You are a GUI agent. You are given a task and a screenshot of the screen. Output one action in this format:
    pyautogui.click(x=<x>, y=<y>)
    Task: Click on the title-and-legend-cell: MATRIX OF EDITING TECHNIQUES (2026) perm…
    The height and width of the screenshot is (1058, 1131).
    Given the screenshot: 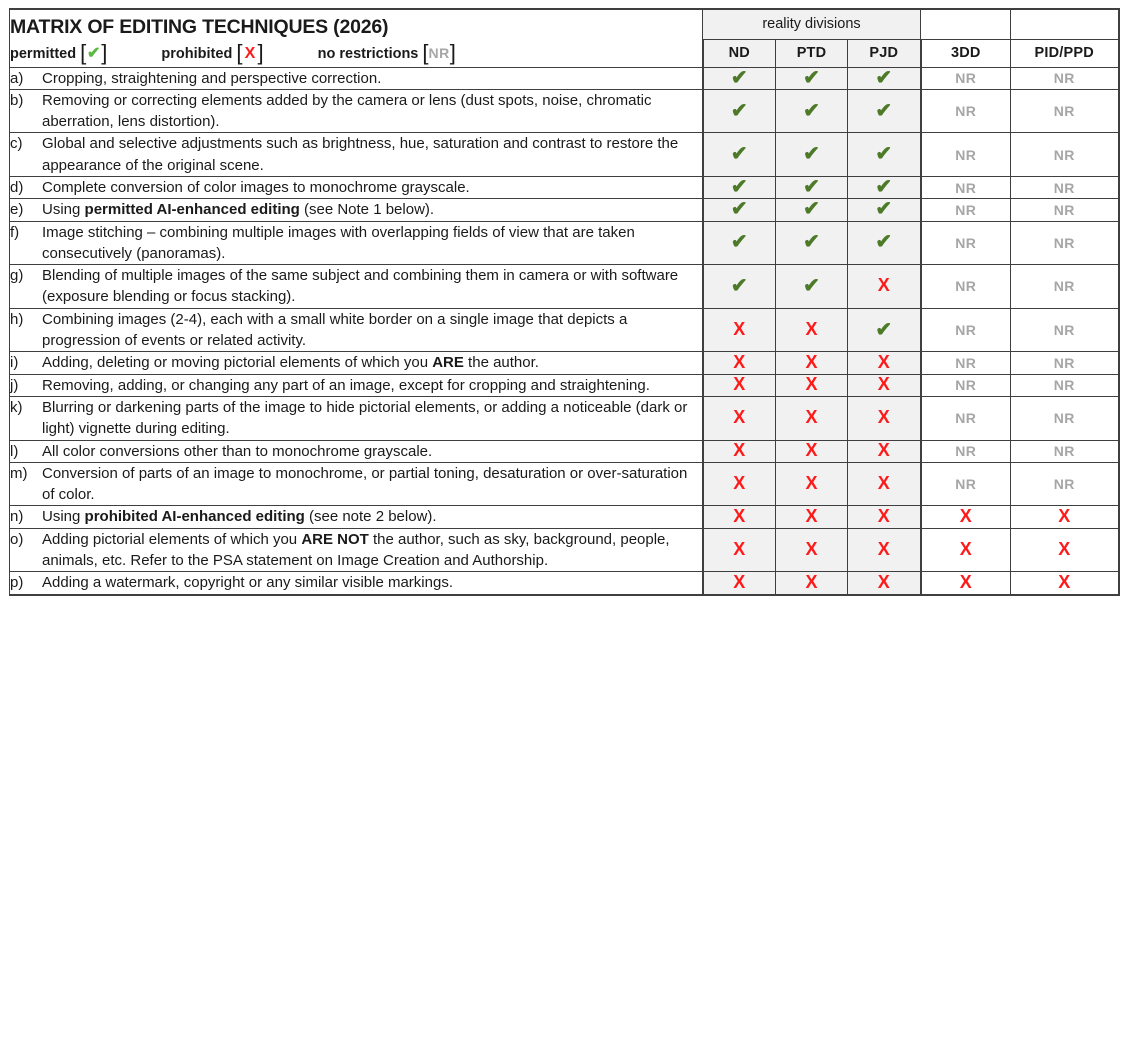 What is the action you would take?
    pyautogui.click(x=356, y=38)
    